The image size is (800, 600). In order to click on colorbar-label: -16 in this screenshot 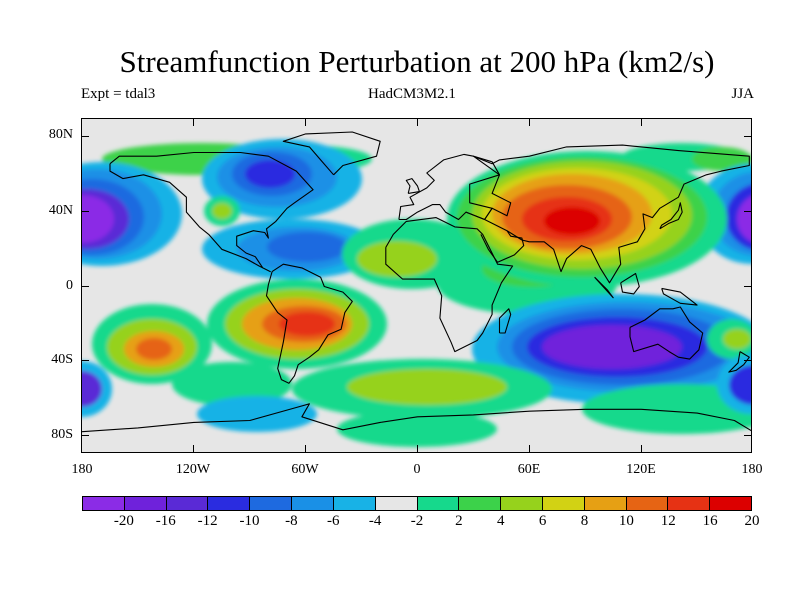, I will do `click(165, 521)`.